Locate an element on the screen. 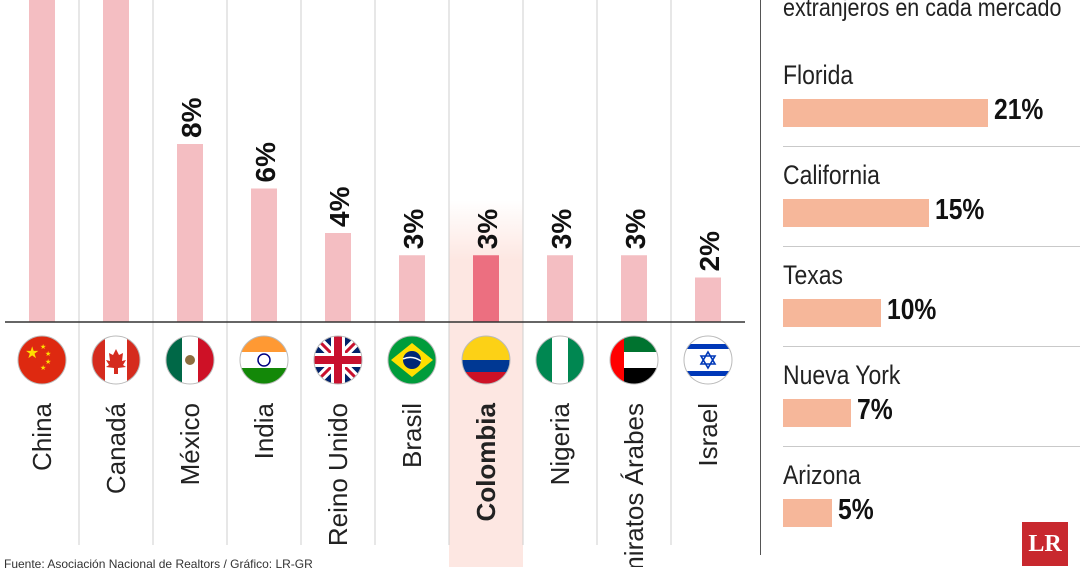 The width and height of the screenshot is (1080, 572). state-item-nueva-york: Nueva York 7% is located at coordinates (931, 405).